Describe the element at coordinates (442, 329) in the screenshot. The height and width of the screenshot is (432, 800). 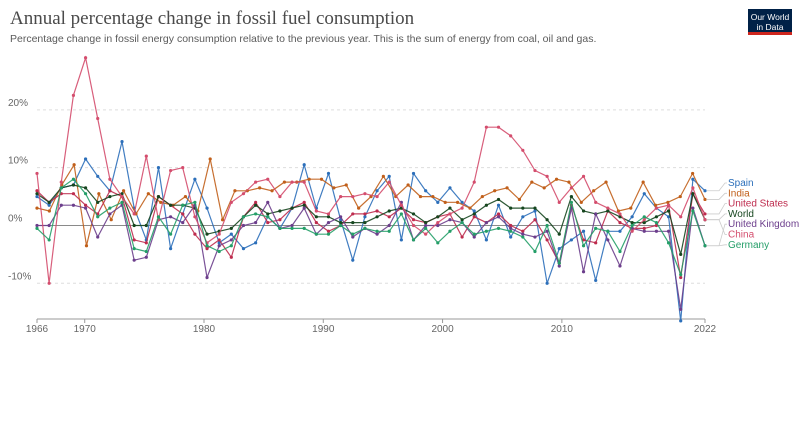
I see `x-tick-label: 2000` at that location.